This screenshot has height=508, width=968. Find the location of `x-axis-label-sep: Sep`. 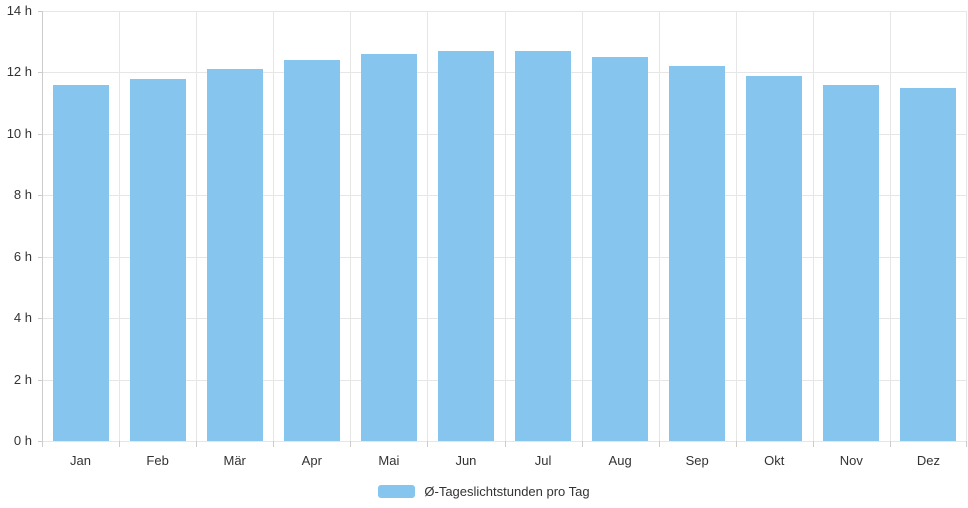

x-axis-label-sep: Sep is located at coordinates (697, 460).